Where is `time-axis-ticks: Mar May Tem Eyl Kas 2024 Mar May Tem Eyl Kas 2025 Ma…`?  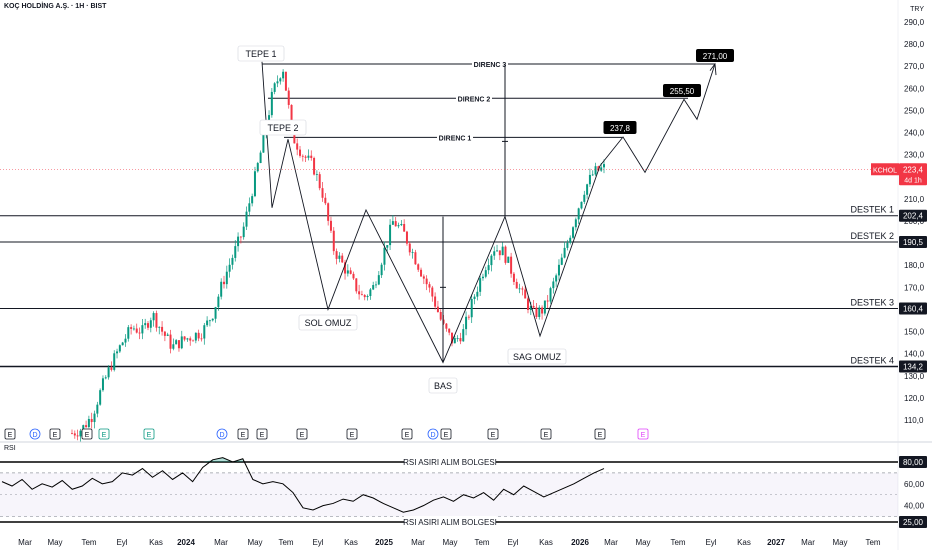 time-axis-ticks: Mar May Tem Eyl Kas 2024 Mar May Tem Eyl Kas 2025 Ma… is located at coordinates (449, 542).